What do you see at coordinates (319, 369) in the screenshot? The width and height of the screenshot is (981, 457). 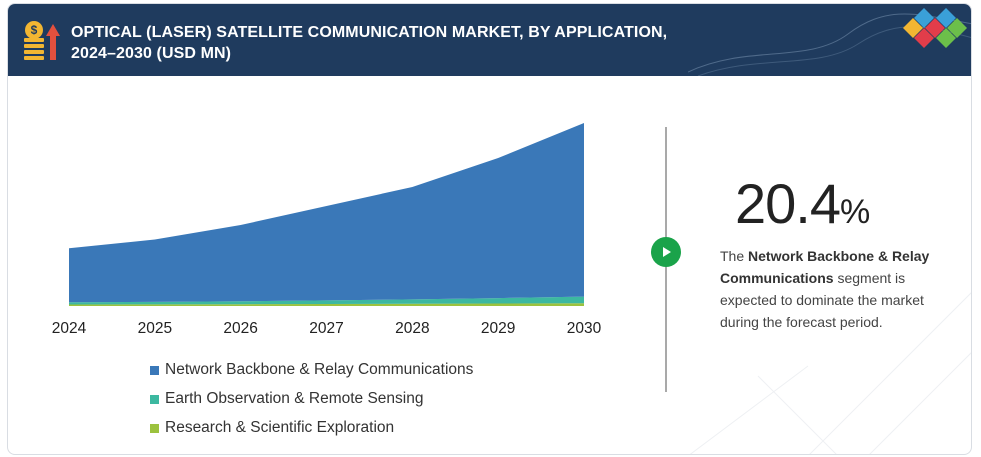 I see `legend-label: Network Backbone & Relay Communications` at bounding box center [319, 369].